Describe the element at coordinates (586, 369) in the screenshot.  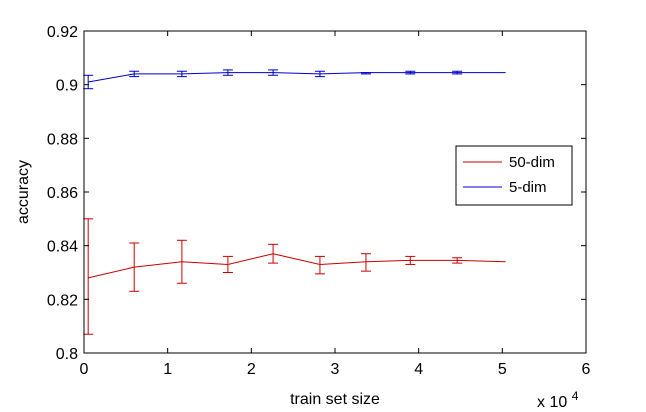
I see `x-tick-label: 6` at that location.